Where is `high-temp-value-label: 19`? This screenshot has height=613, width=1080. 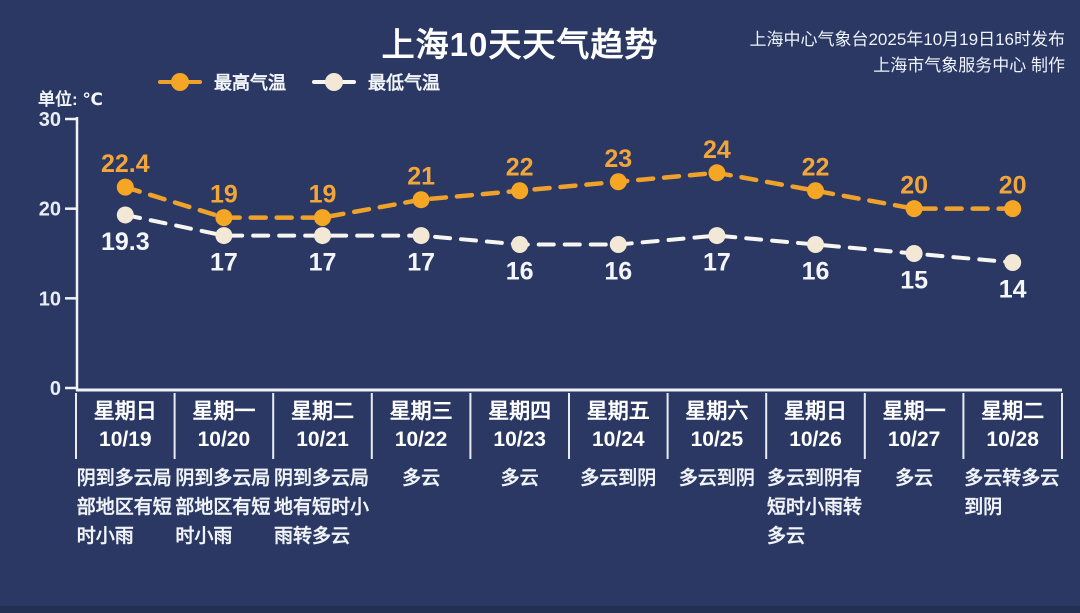 high-temp-value-label: 19 is located at coordinates (323, 195).